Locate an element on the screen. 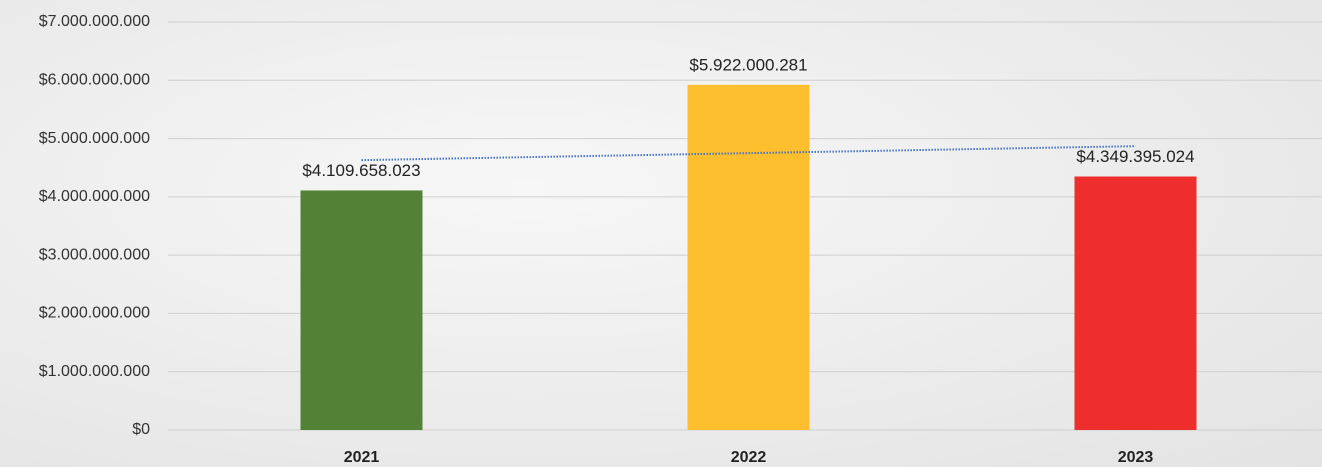 The height and width of the screenshot is (467, 1322). y-tick-label: $4.000.000.000 is located at coordinates (94, 196).